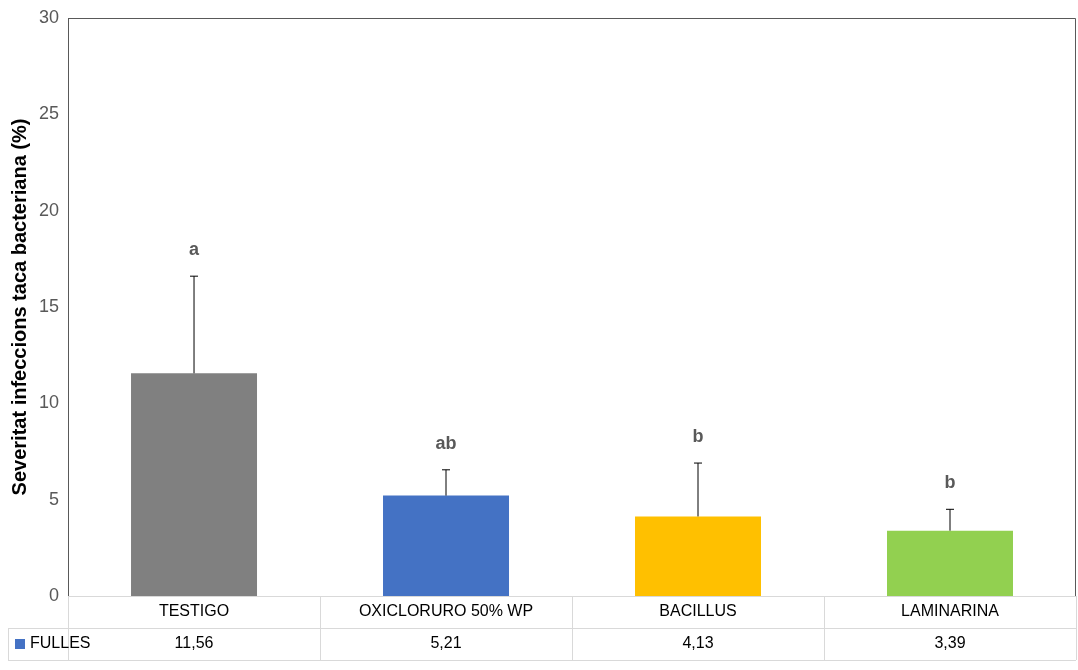  What do you see at coordinates (698, 643) in the screenshot?
I see `data-label: 4,13` at bounding box center [698, 643].